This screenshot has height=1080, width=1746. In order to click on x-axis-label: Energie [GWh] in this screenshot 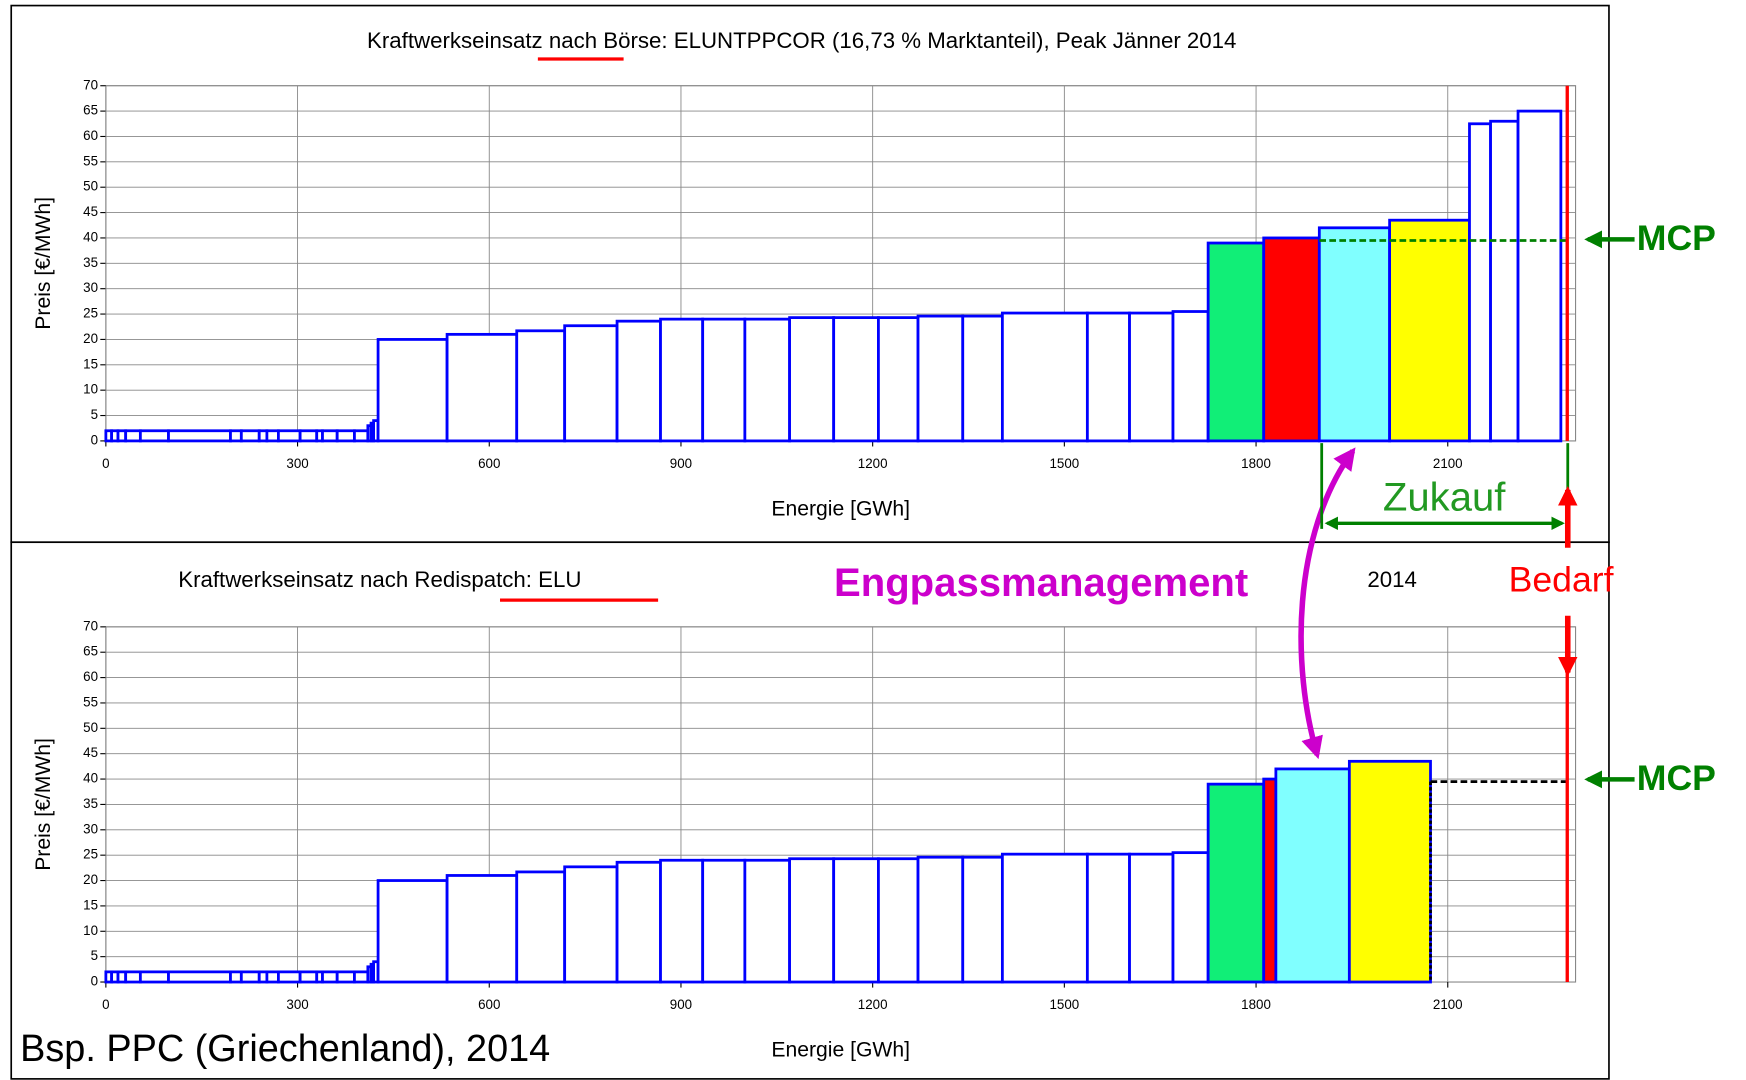, I will do `click(840, 1050)`.